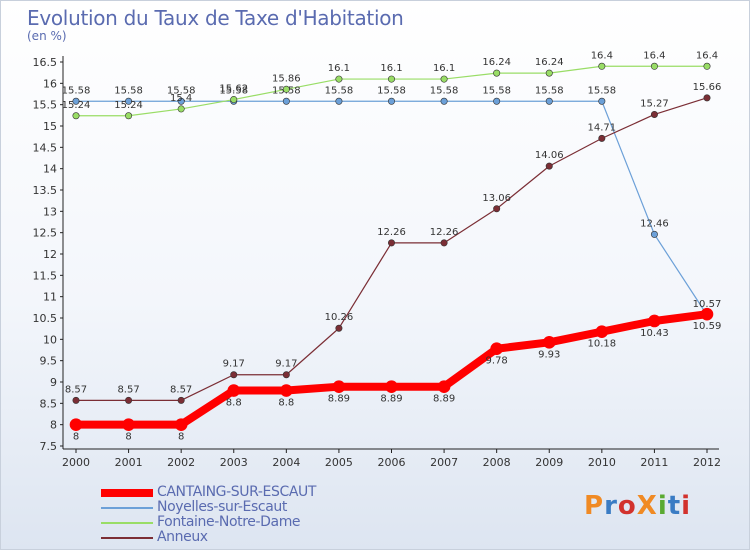 The width and height of the screenshot is (750, 550). What do you see at coordinates (45, 318) in the screenshot?
I see `y-tick-label: 10.5` at bounding box center [45, 318].